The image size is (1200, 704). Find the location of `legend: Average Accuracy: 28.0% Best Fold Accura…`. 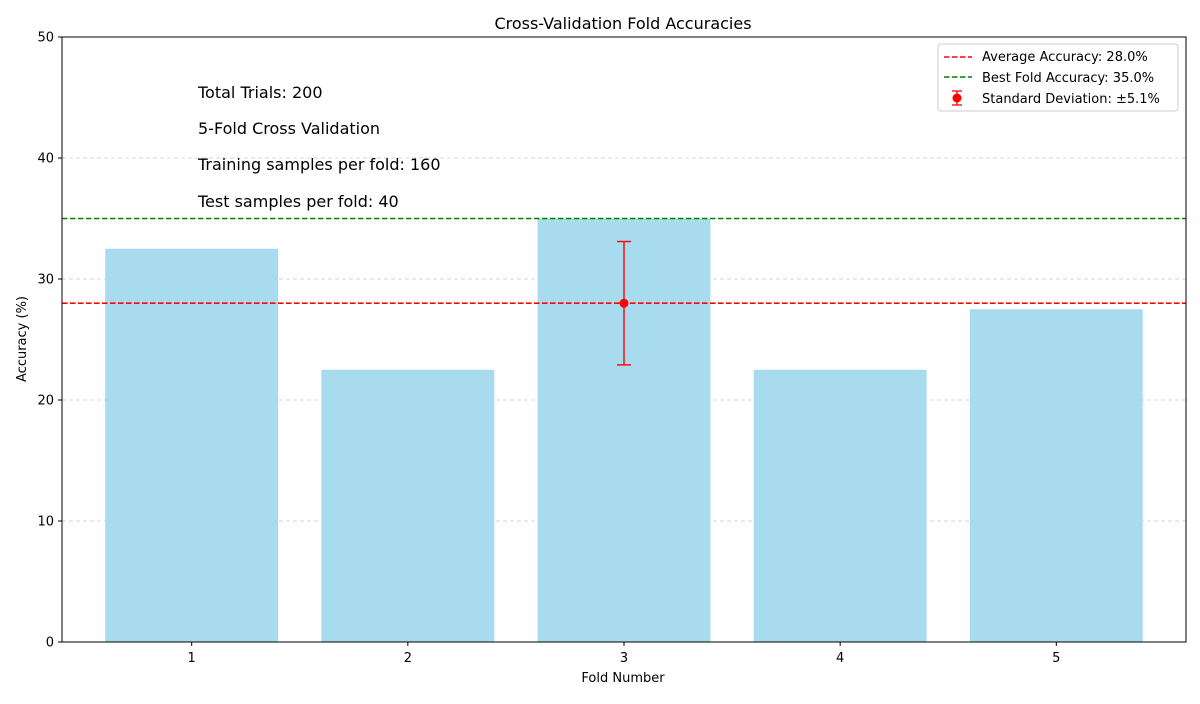

legend: Average Accuracy: 28.0% Best Fold Accura… is located at coordinates (1058, 77).